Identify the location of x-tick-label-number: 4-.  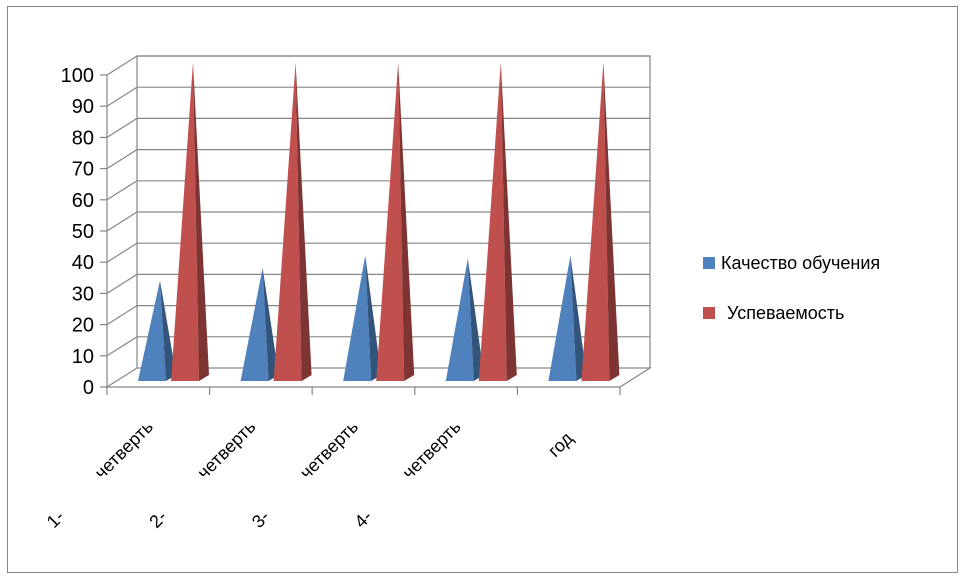
(362, 518).